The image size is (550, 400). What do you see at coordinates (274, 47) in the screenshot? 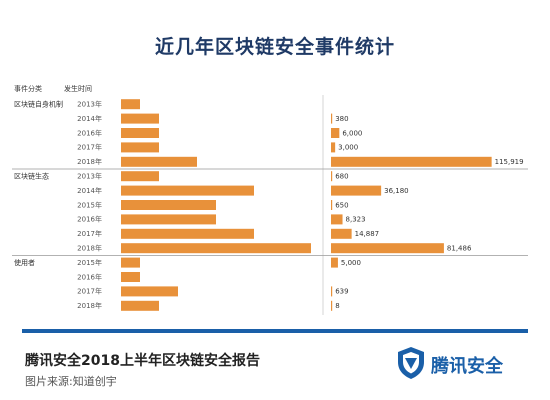
I see `chart-title: 近几年区块链安全事件统计` at bounding box center [274, 47].